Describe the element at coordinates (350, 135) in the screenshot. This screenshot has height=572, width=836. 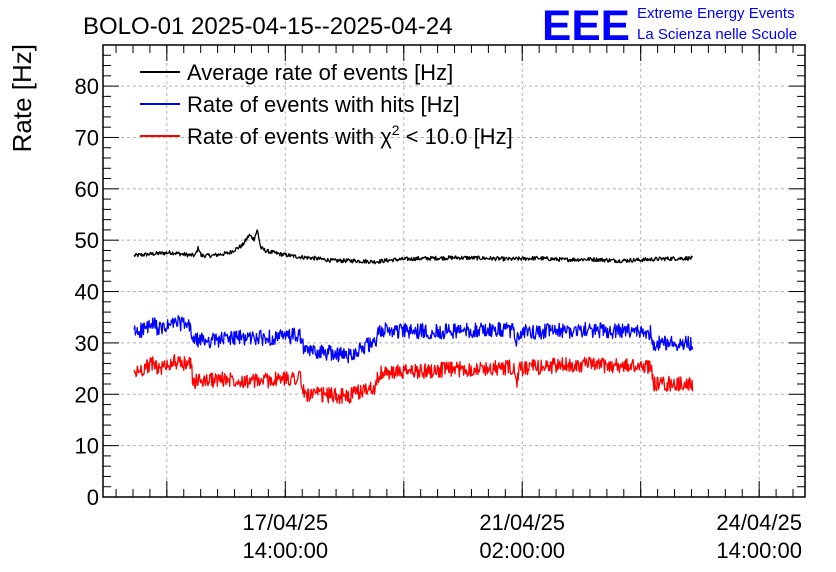
I see `legend-label-chi2: Rate of events with χ2 < 10.0 [Hz]` at that location.